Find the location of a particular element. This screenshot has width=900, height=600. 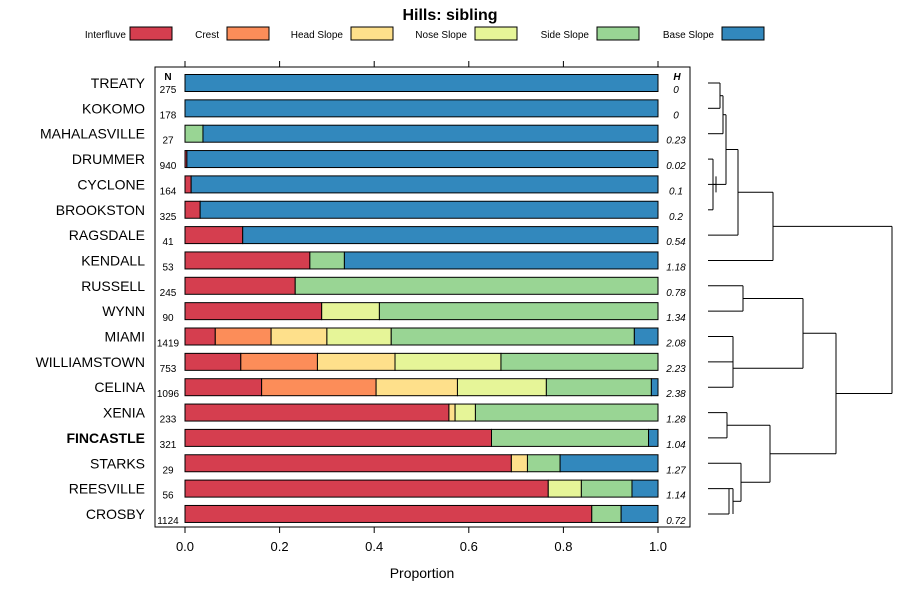

h-value: 1.18 is located at coordinates (676, 268).